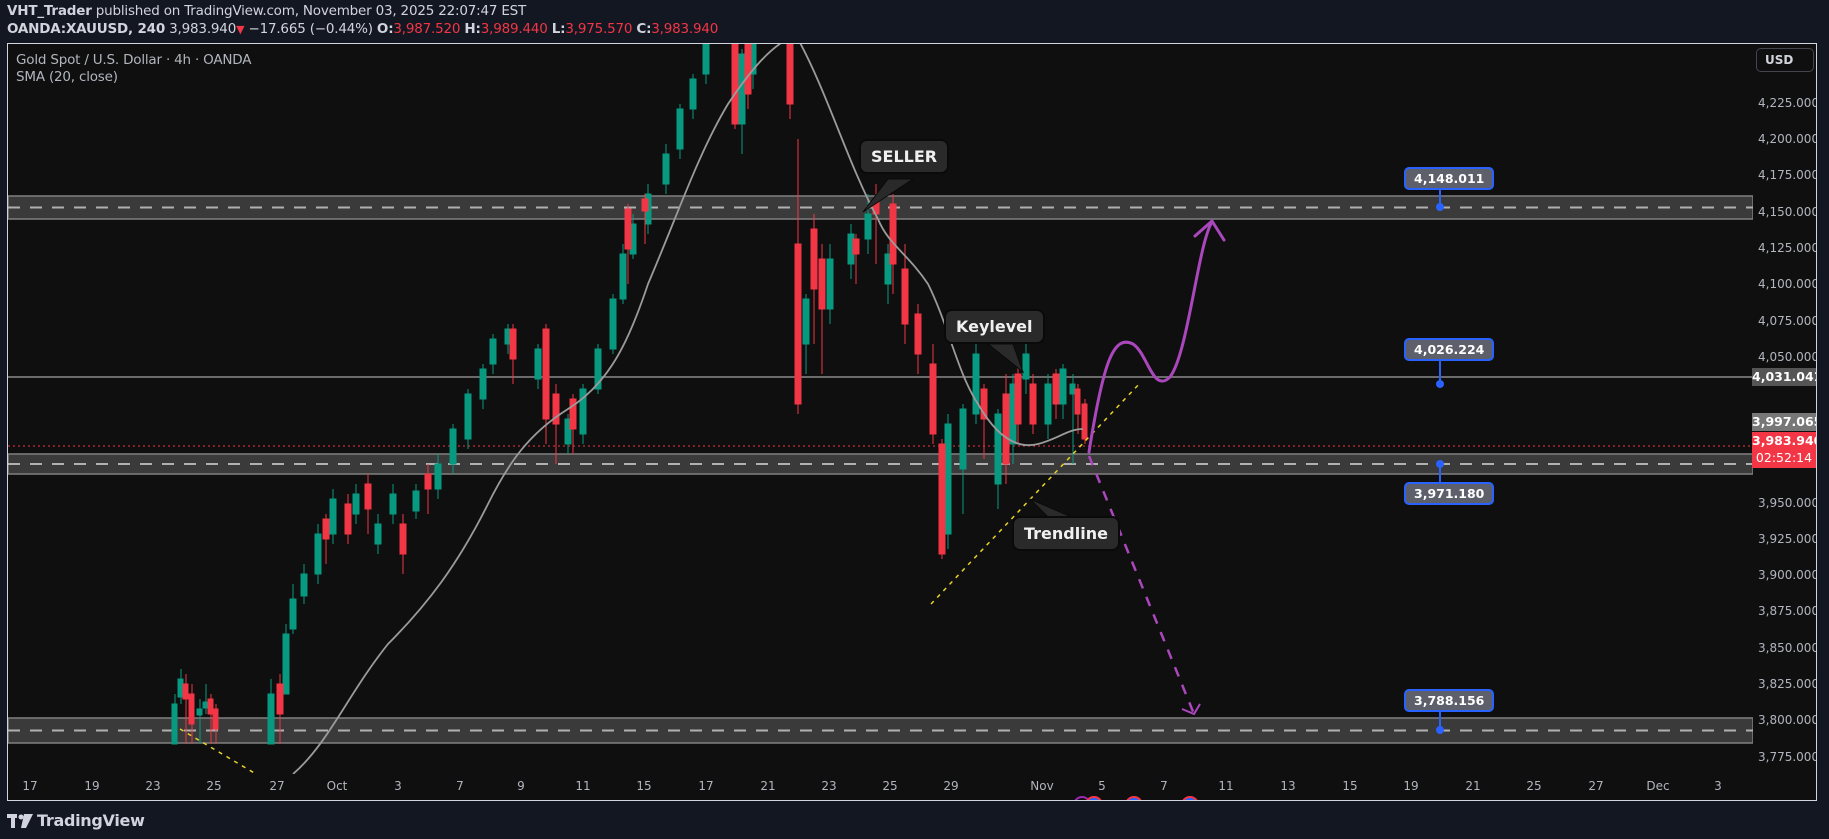  I want to click on seller-pointer, so click(888, 195).